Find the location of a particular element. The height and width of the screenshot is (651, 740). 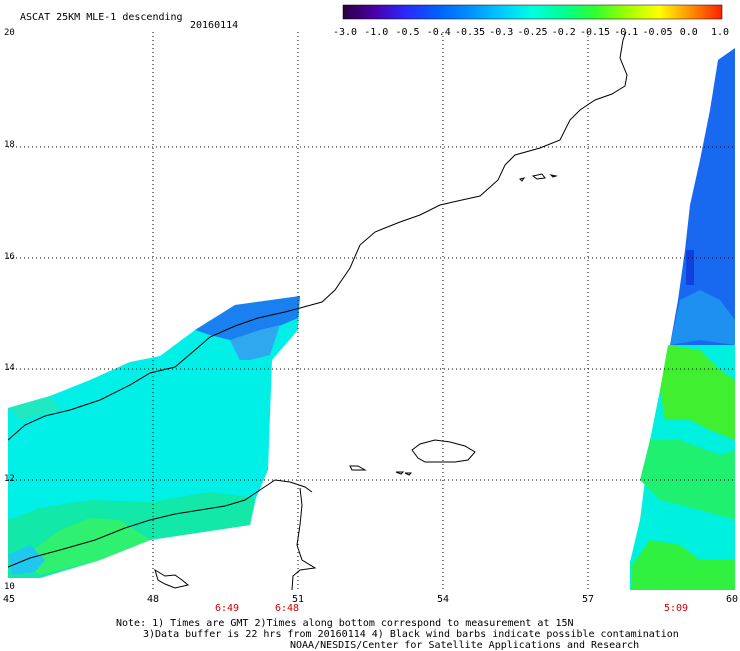

colorbar-label: 0.0 is located at coordinates (688, 32).